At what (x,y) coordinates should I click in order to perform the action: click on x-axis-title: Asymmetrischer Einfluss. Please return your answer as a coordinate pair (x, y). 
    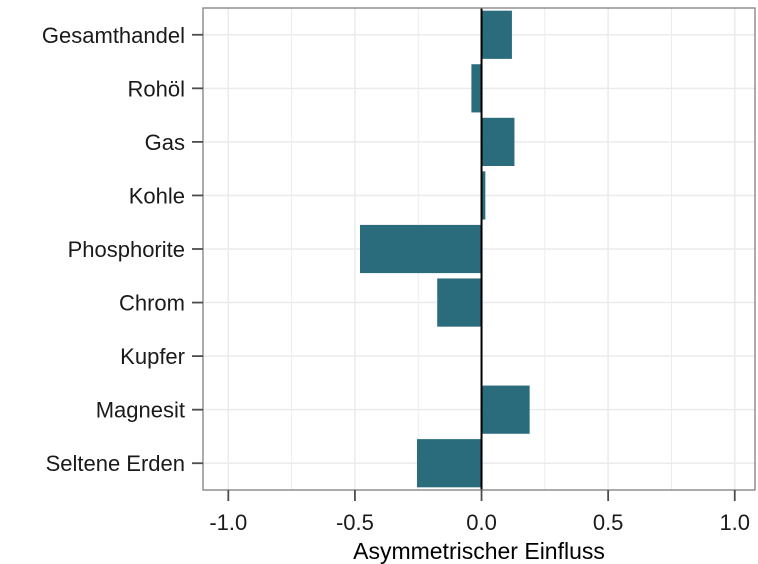
    Looking at the image, I should click on (479, 551).